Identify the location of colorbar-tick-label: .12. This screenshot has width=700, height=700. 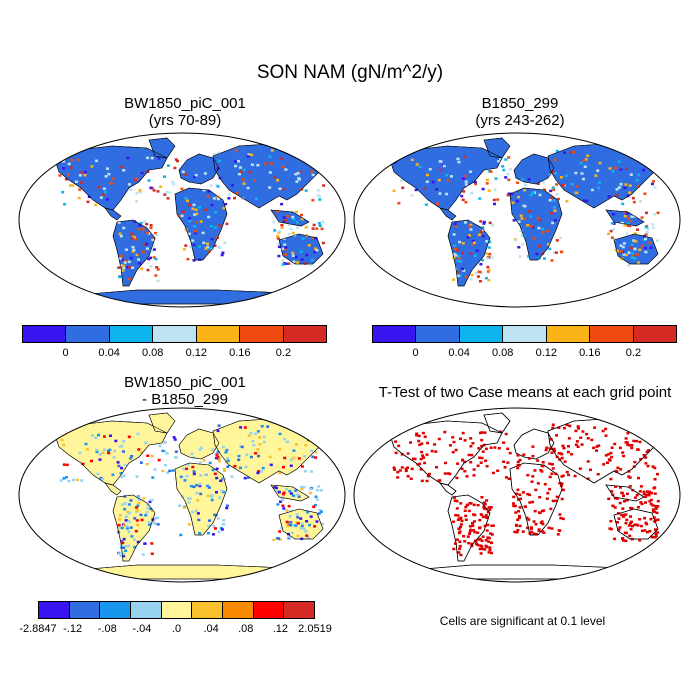
(280, 629).